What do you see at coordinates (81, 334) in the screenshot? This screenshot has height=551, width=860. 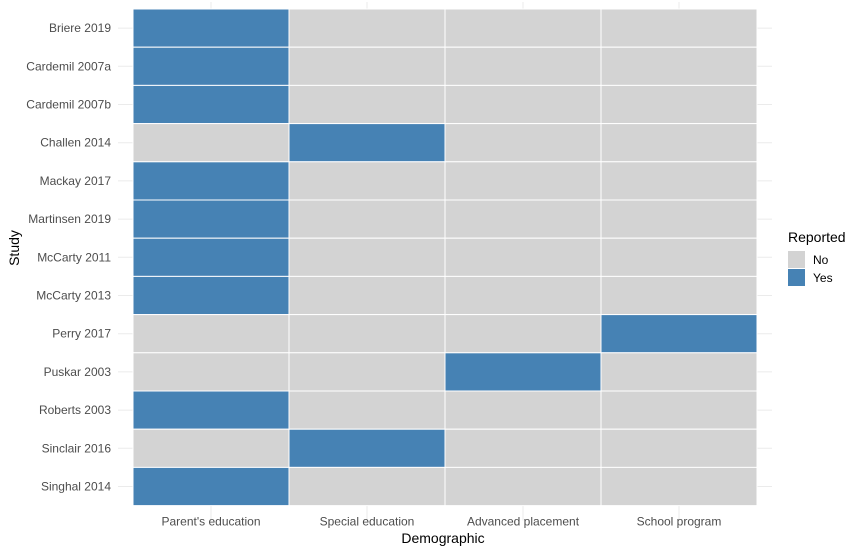 I see `y-tick-label: Perry 2017` at bounding box center [81, 334].